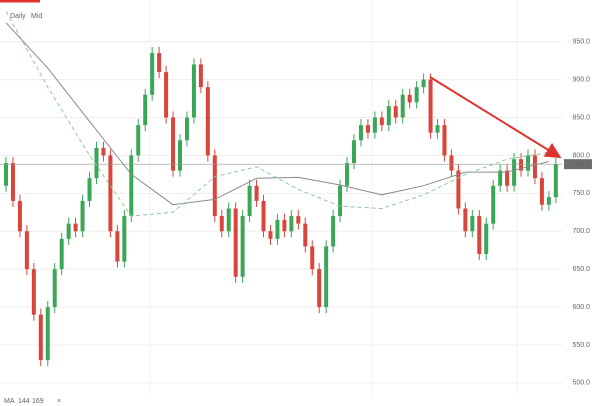  Describe the element at coordinates (59, 401) in the screenshot. I see `close-icon: ×` at that location.